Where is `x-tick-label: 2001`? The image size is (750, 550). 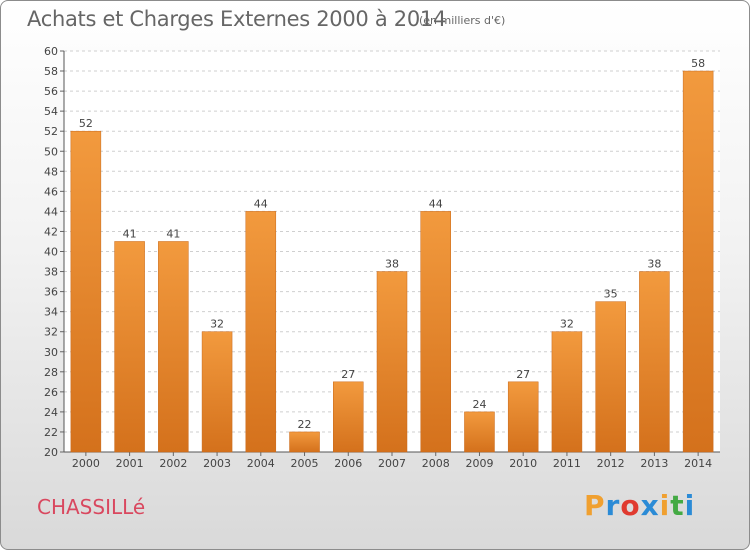
x-tick-label: 2001 is located at coordinates (130, 463).